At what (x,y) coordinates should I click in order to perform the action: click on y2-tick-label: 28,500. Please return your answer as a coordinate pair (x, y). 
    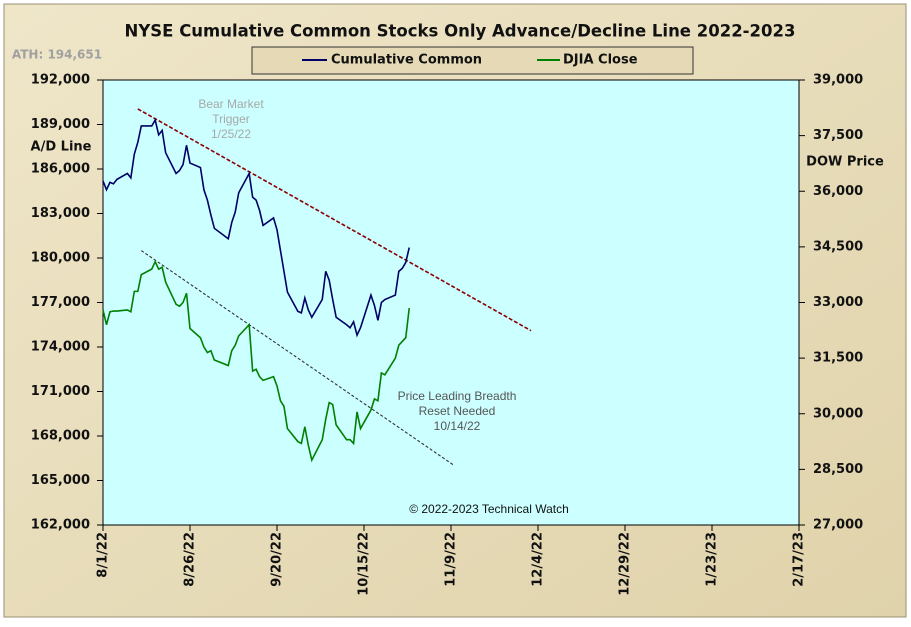
    Looking at the image, I should click on (838, 469).